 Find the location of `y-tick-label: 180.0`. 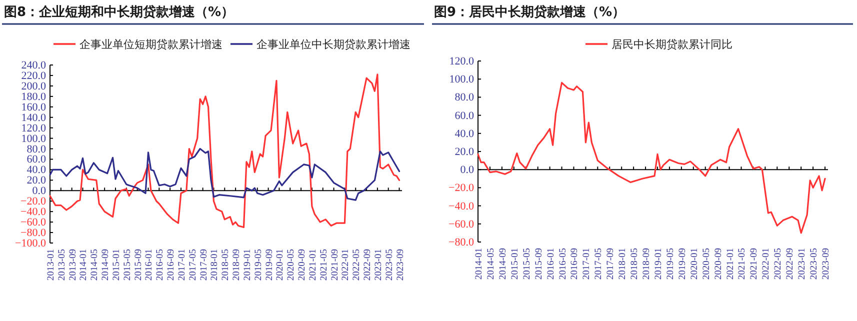

y-tick-label: 180.0 is located at coordinates (33, 96).